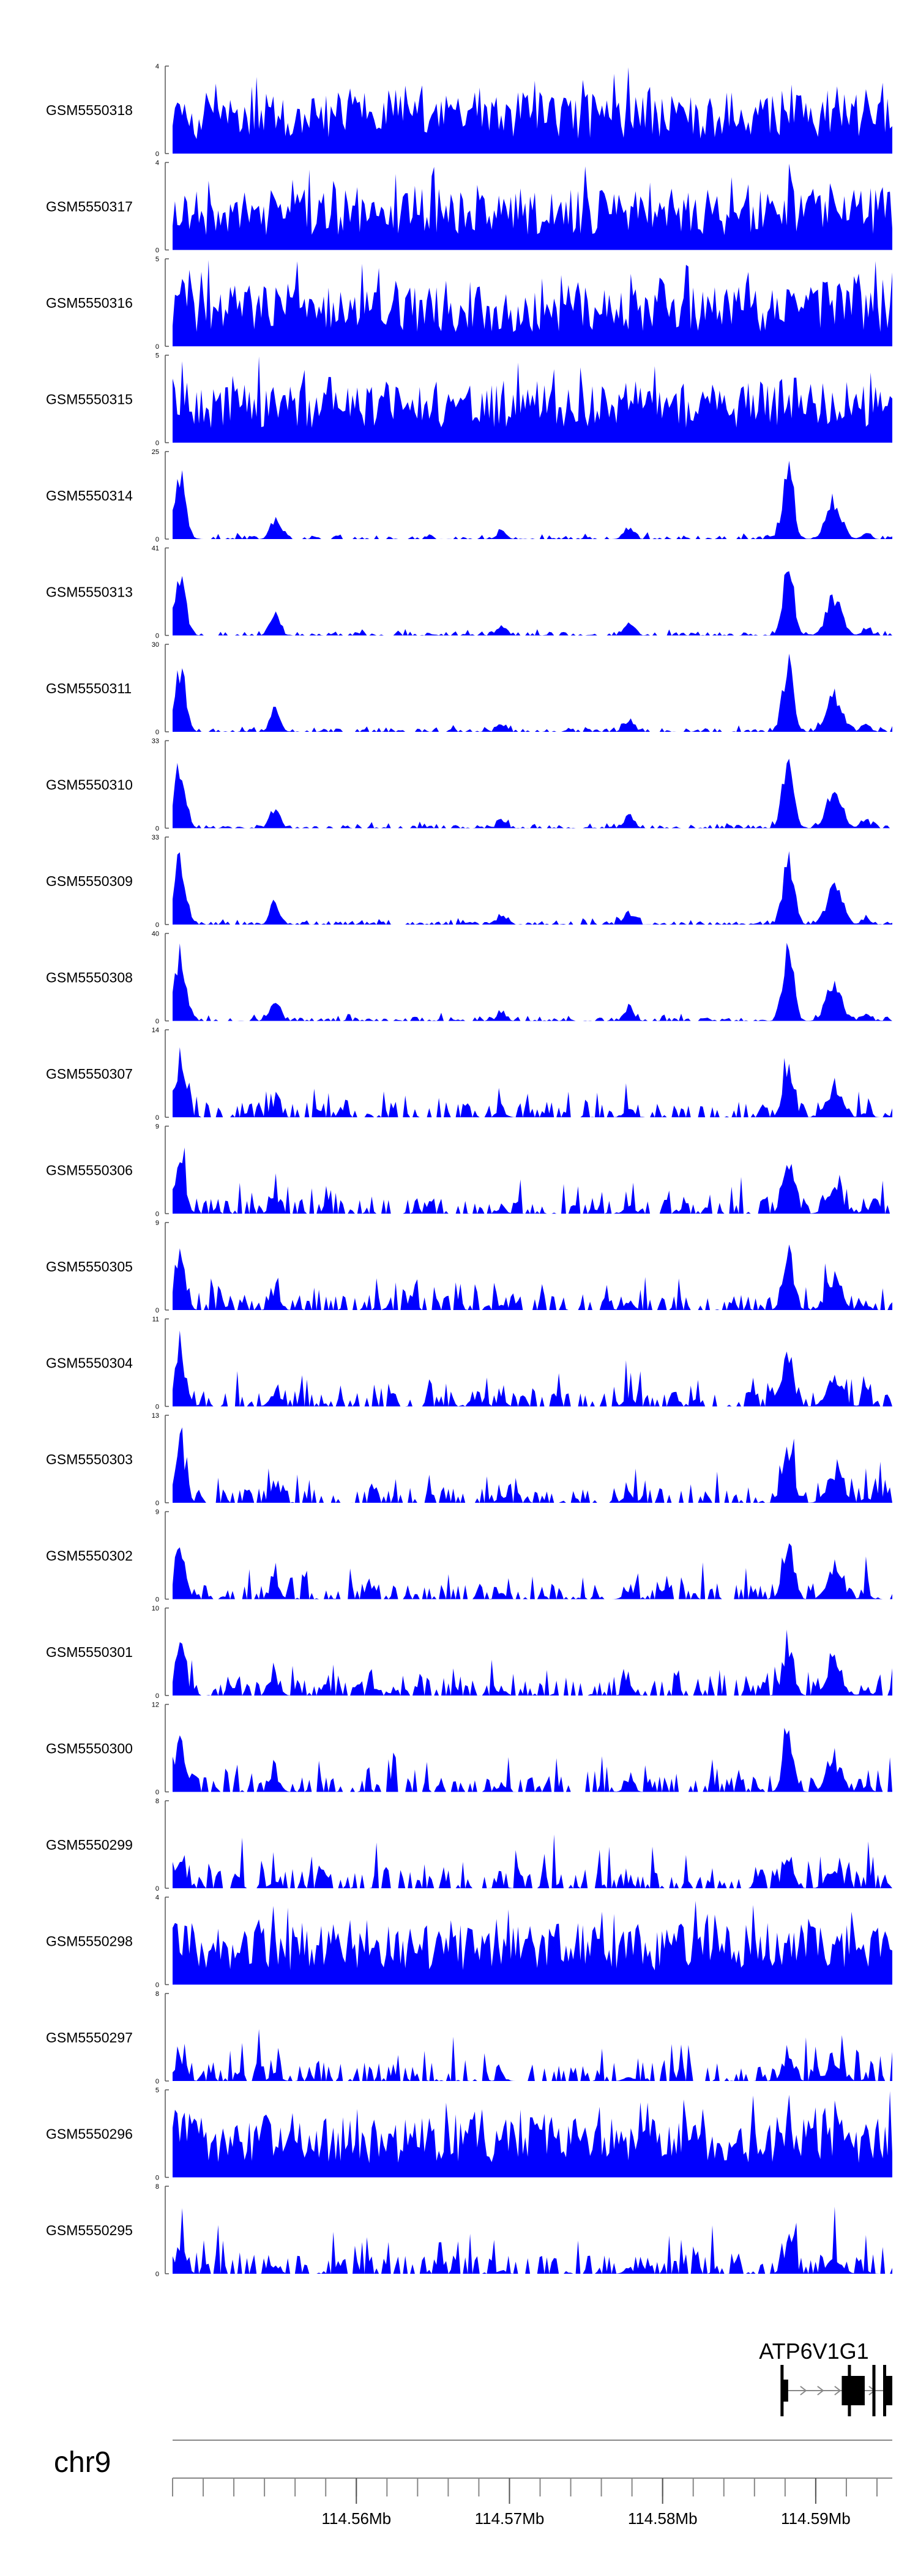  I want to click on track-GSM5550309: GSM5550309 33 0, so click(469, 881).